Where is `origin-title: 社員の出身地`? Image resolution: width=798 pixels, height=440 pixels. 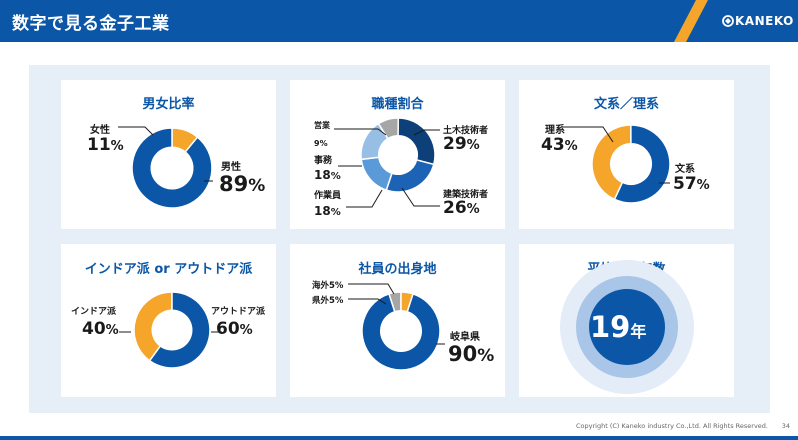
origin-title: 社員の出身地 is located at coordinates (397, 269).